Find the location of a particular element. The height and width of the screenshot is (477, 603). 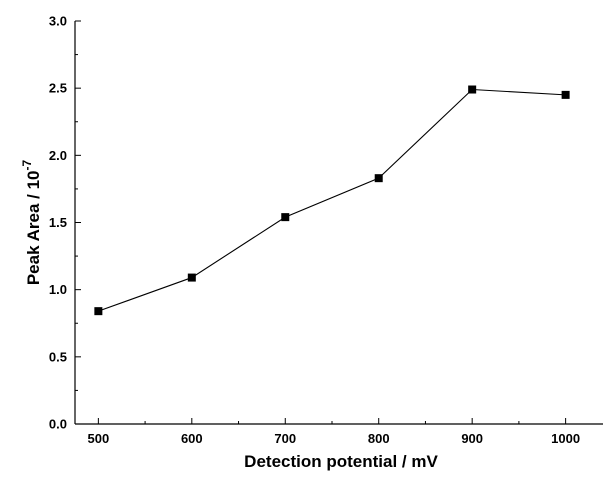

y-tick-label: 0.0 is located at coordinates (58, 424).